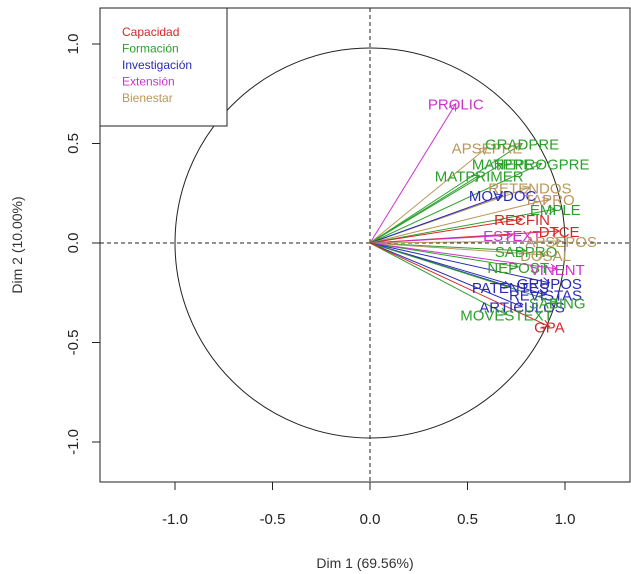 The image size is (631, 574). I want to click on y-tick-label: -0.5, so click(73, 343).